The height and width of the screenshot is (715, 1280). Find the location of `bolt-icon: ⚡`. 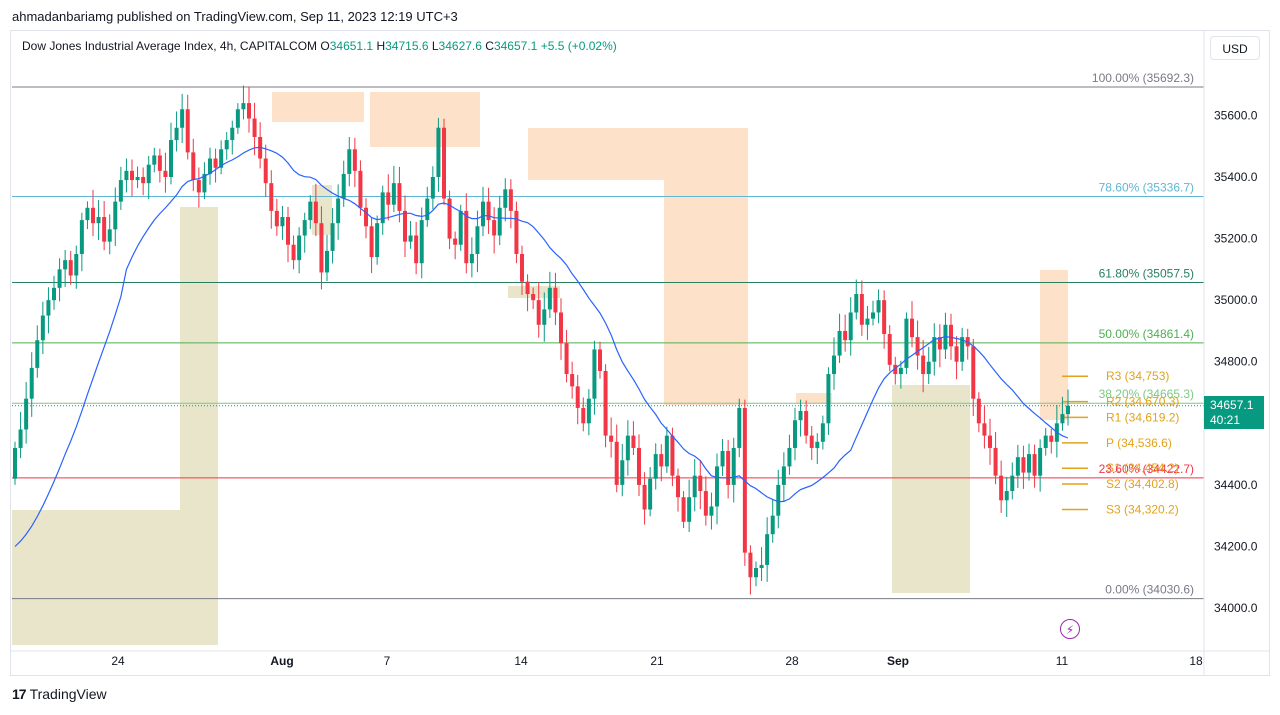

bolt-icon: ⚡ is located at coordinates (1070, 629).